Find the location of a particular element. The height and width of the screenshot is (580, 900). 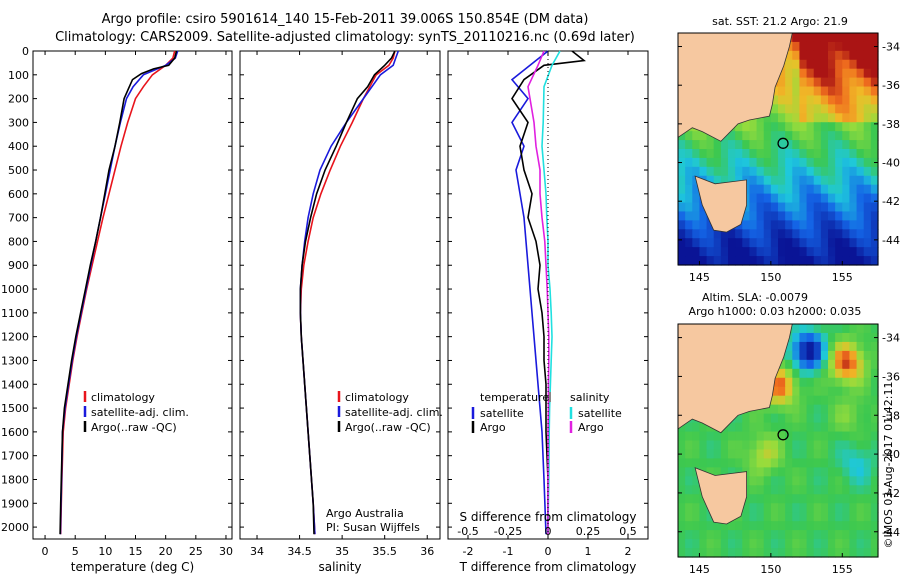

x-tick-label: 145 is located at coordinates (699, 569).